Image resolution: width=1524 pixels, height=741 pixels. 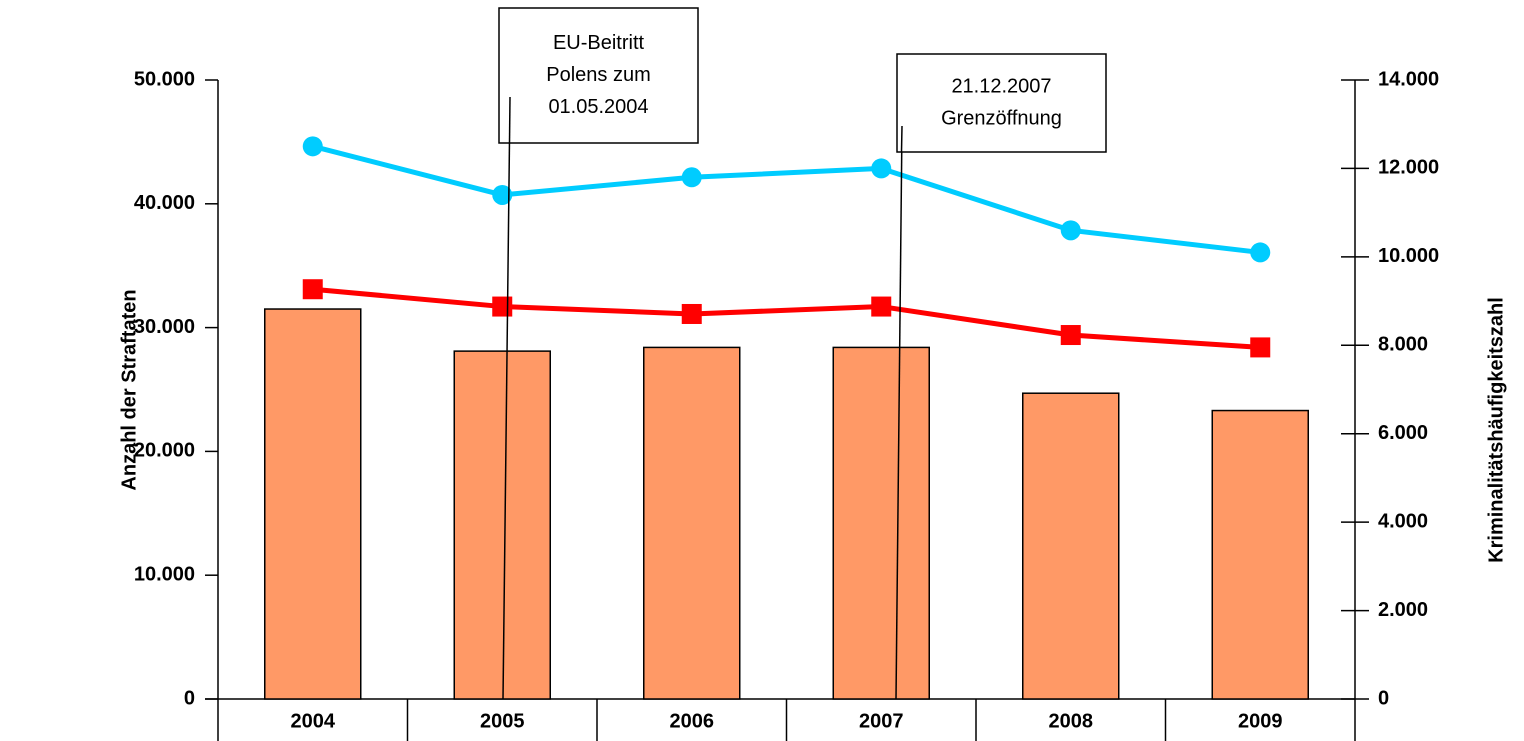 What do you see at coordinates (1408, 168) in the screenshot?
I see `y2-tick-label: 12.000` at bounding box center [1408, 168].